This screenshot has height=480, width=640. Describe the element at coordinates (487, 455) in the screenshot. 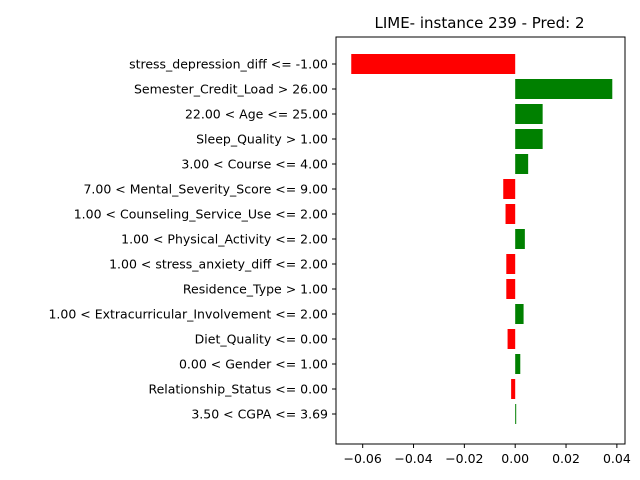

I see `x-axis-ticks-group: −0.06 −0.04 −0.02 0.00 0.02 0.04` at that location.